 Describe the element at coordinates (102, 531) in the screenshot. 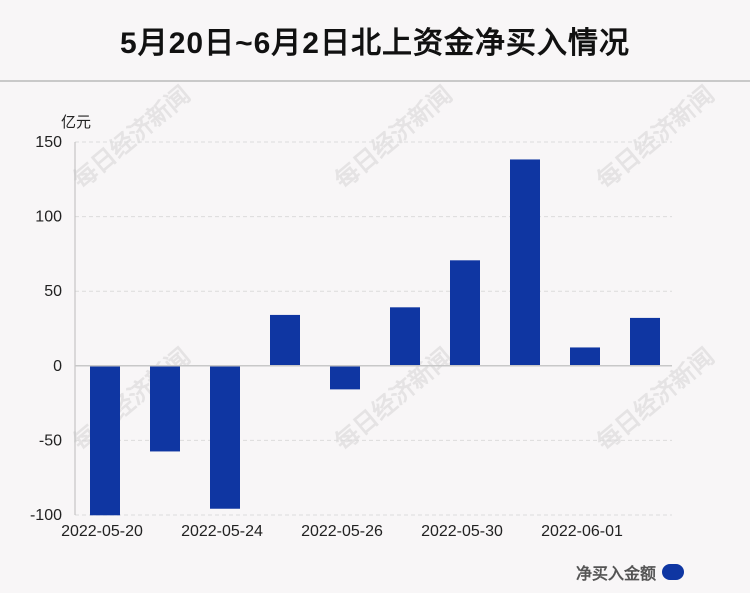

I see `x-tick-label: 2022-05-20` at that location.